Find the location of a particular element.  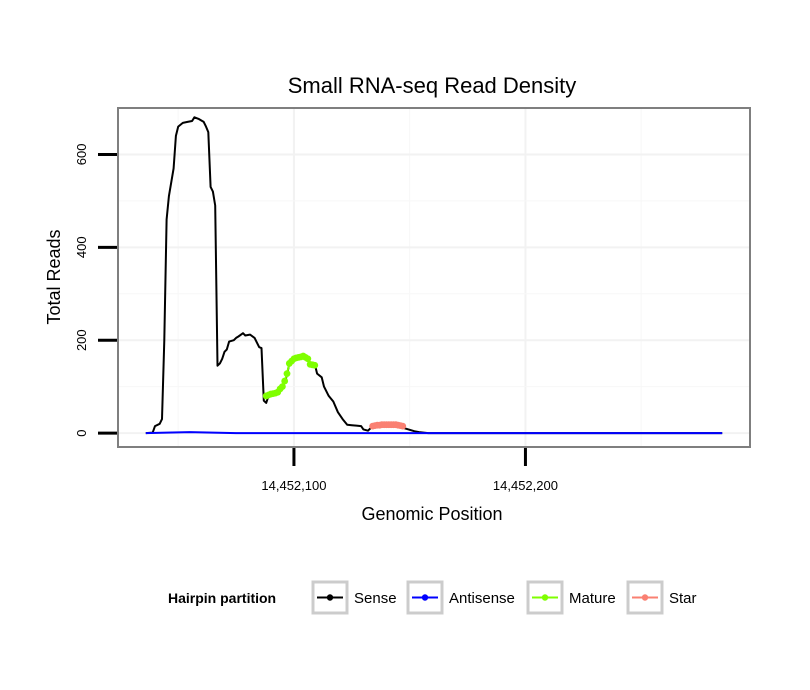

y-tick-label: 200 is located at coordinates (81, 340).